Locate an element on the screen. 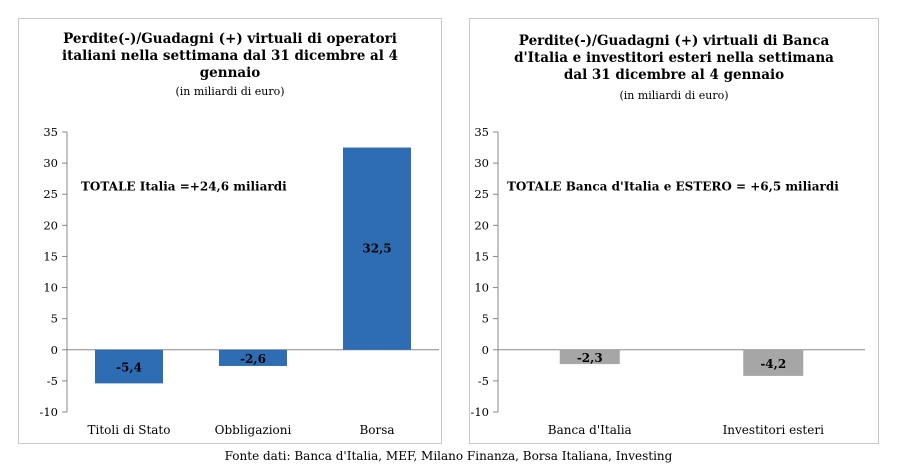  total-annotation: TOTALE Italia =+24,6 miliardi is located at coordinates (184, 186).